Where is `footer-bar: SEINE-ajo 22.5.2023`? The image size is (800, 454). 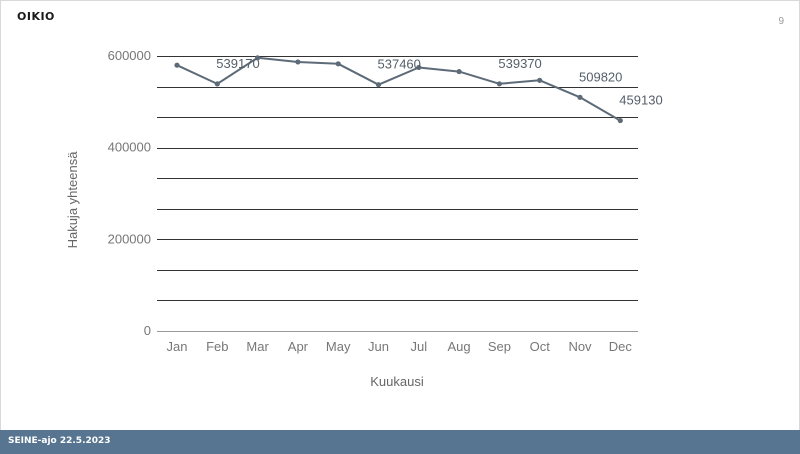
footer-bar: SEINE-ajo 22.5.2023 is located at coordinates (400, 442).